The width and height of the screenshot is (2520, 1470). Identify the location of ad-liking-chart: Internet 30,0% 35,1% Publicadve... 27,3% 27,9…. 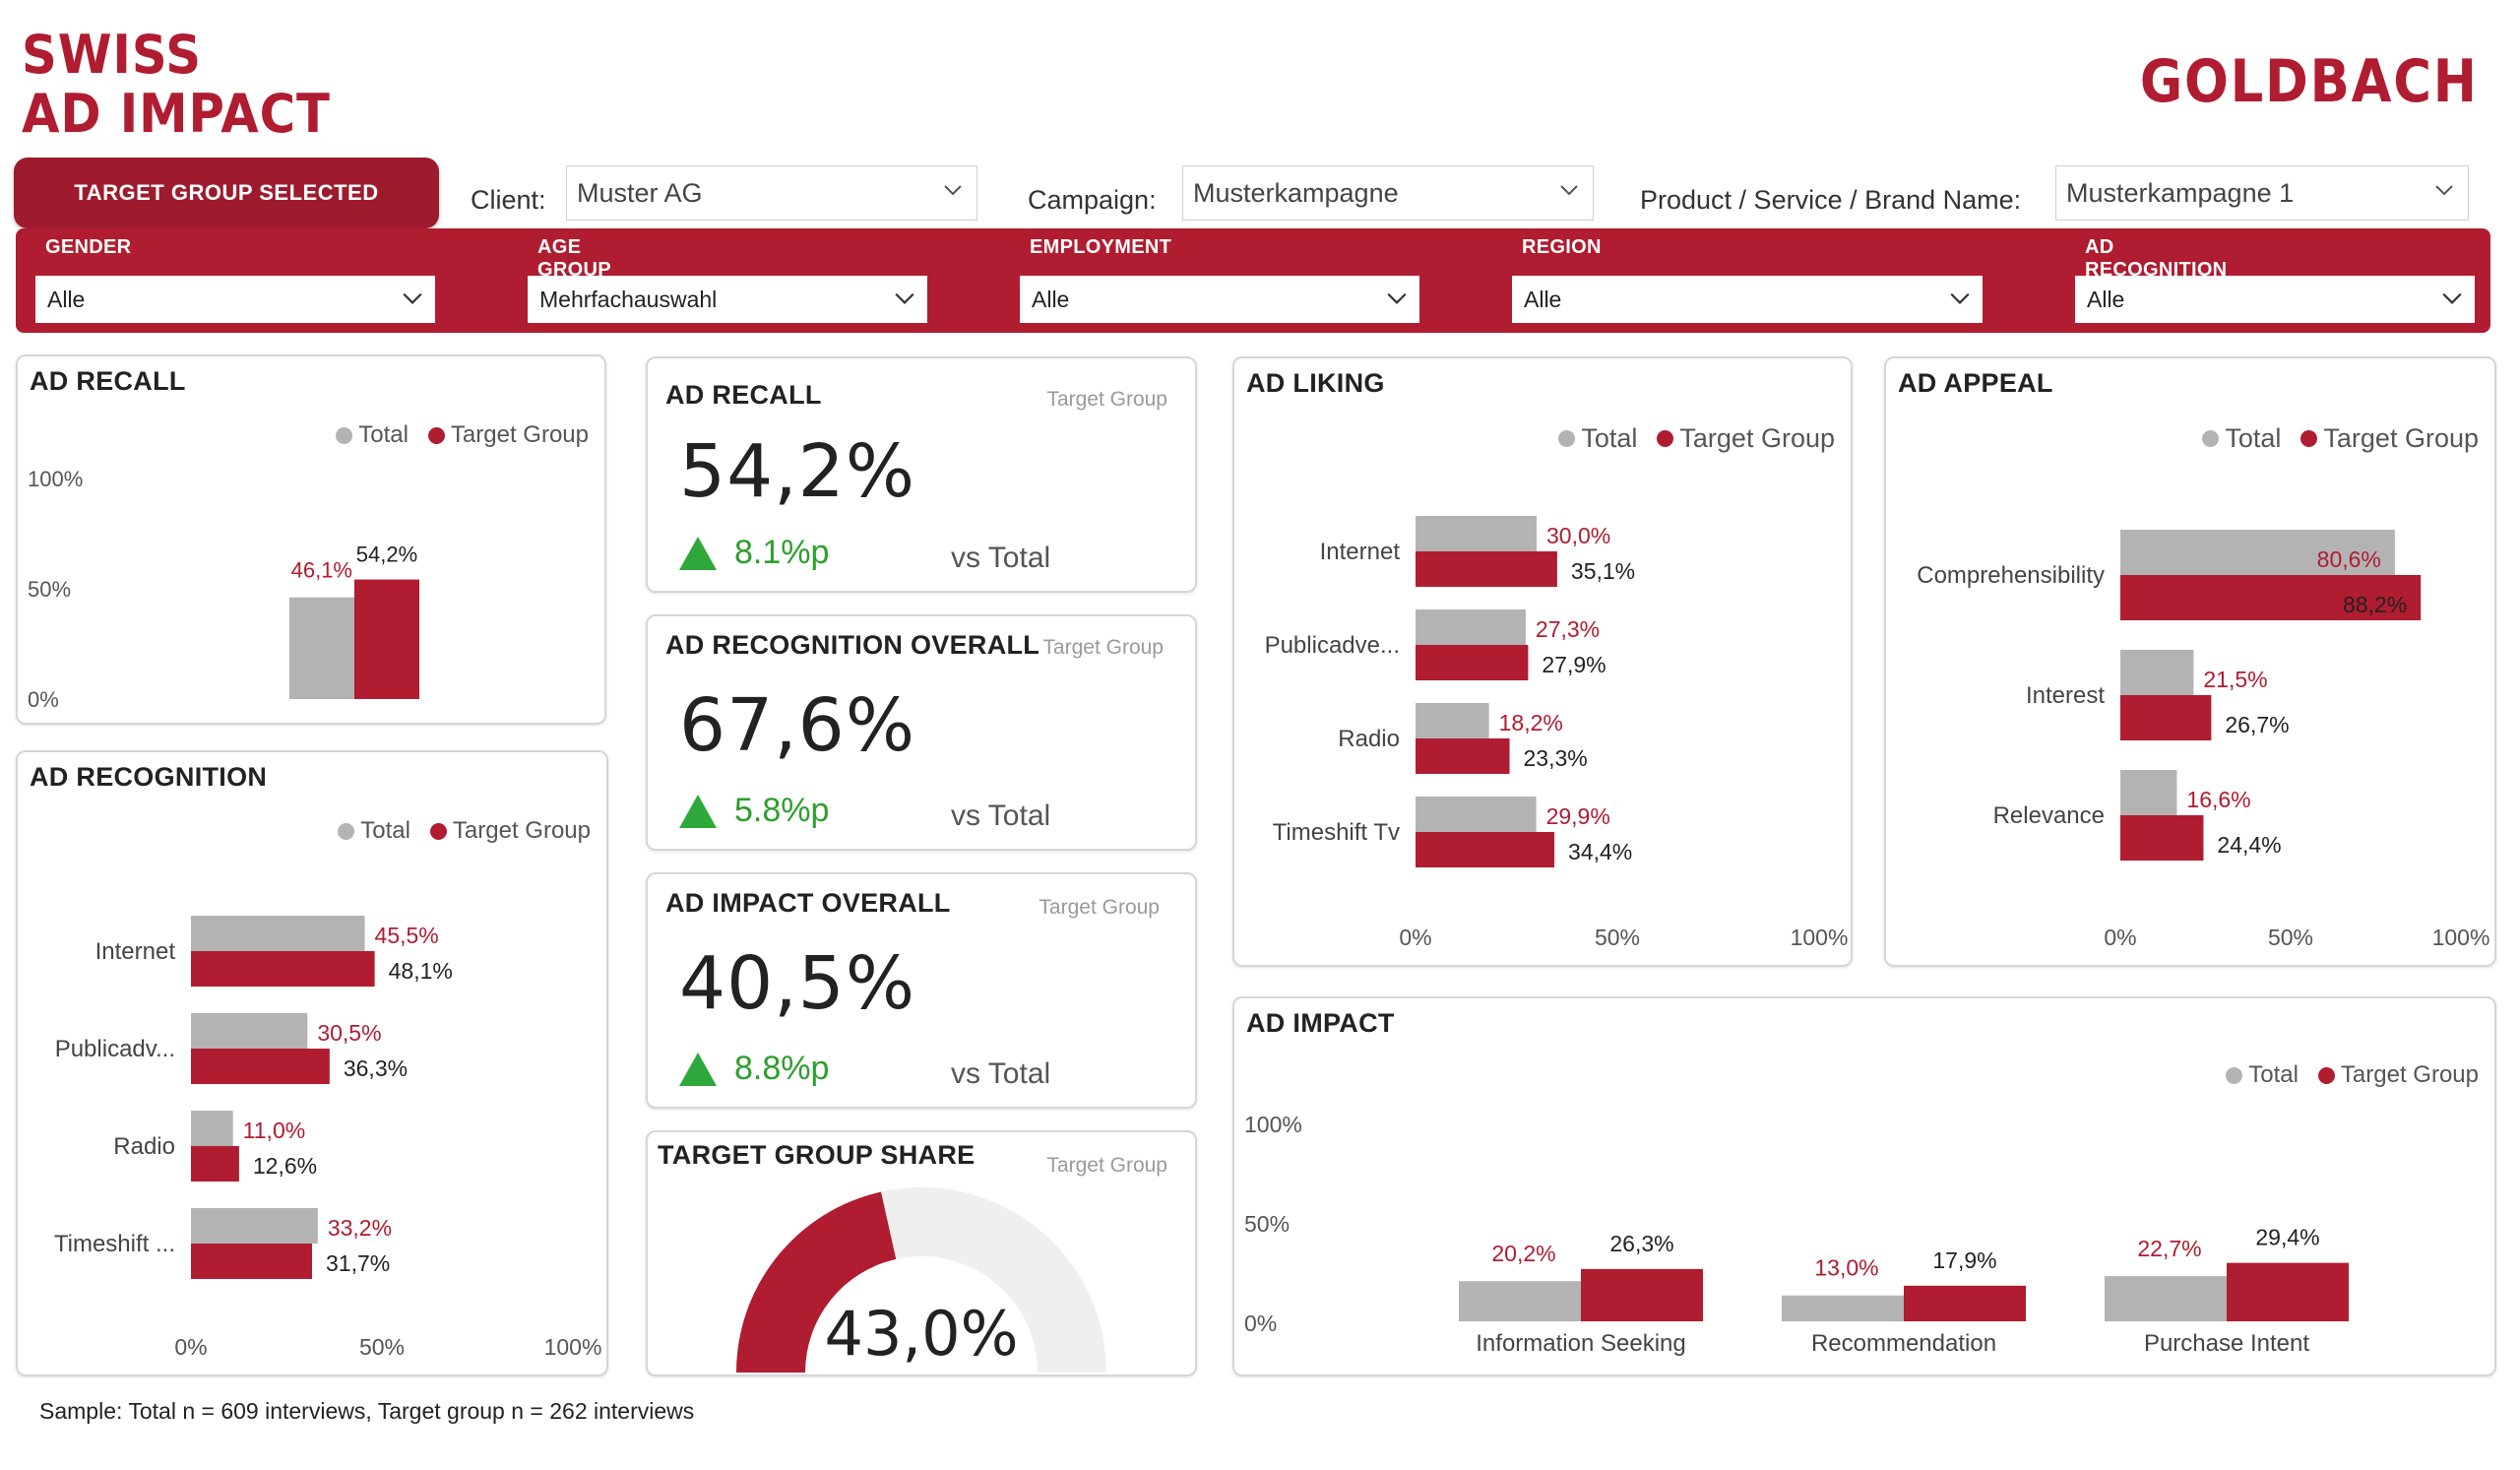
(1556, 733).